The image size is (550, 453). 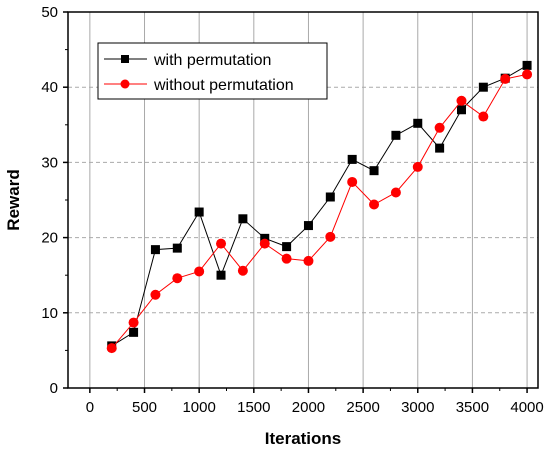 I want to click on y-tick-label: 10, so click(x=49, y=313).